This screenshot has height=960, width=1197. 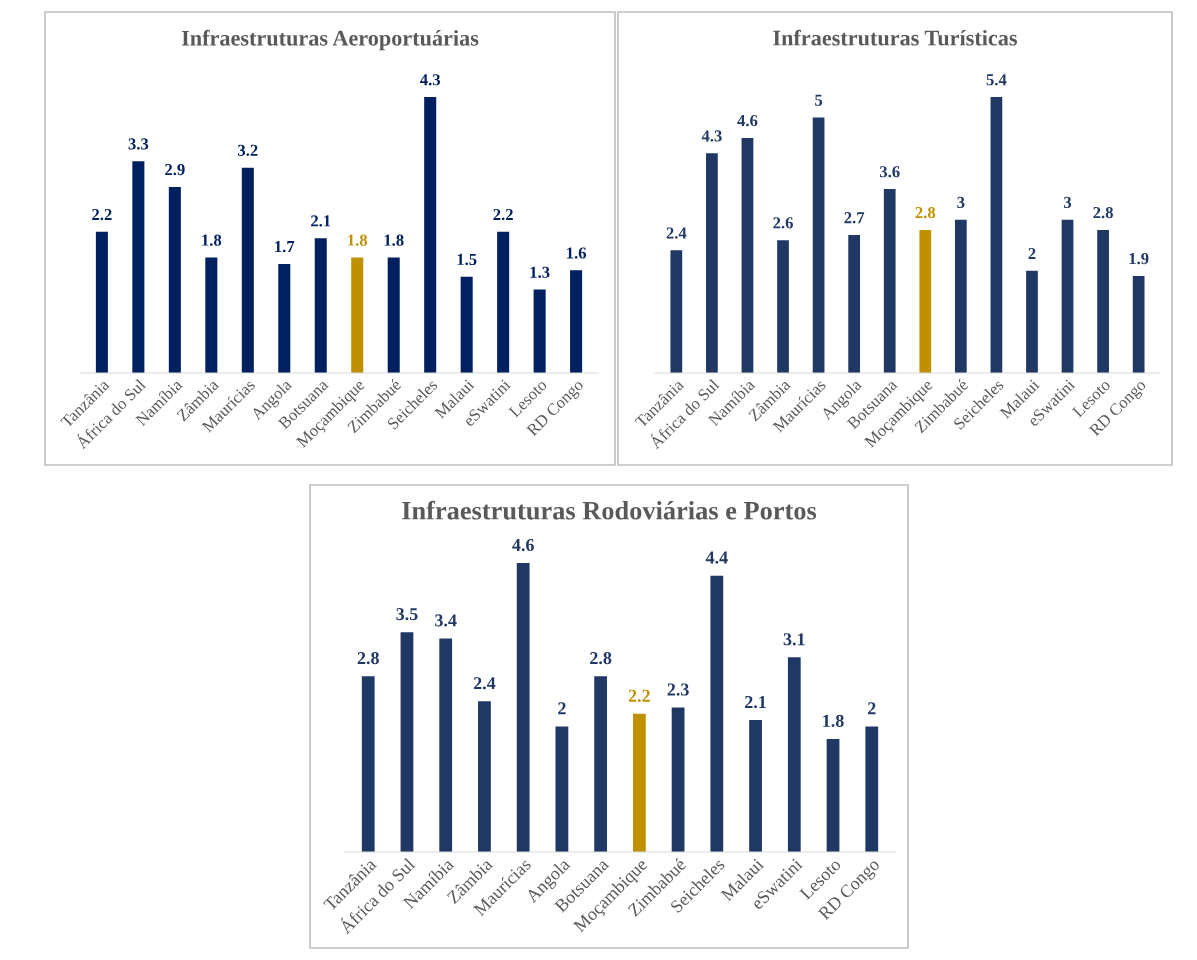 I want to click on data-label: 4.4, so click(x=716, y=557).